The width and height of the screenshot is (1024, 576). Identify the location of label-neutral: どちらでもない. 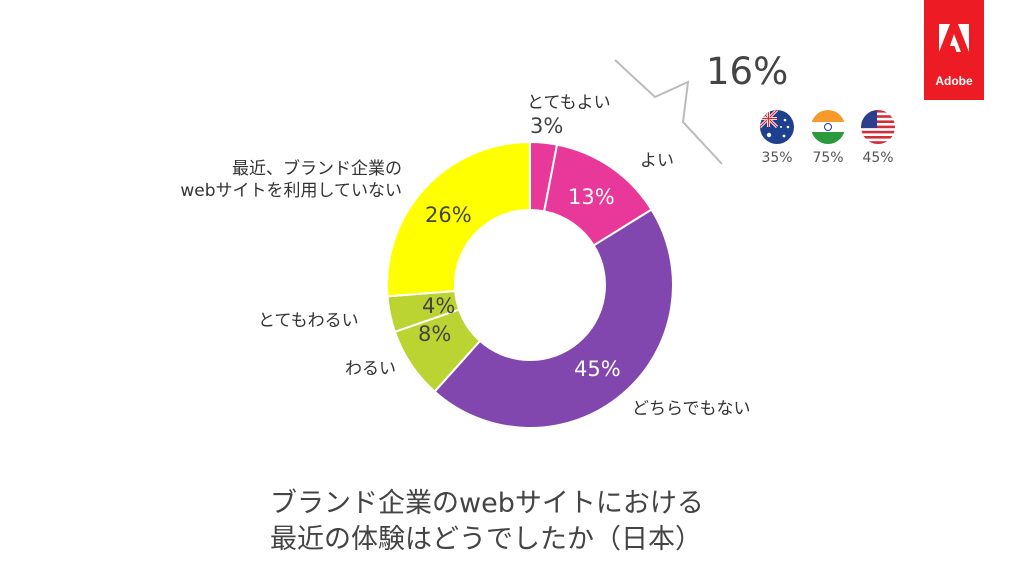
(691, 409).